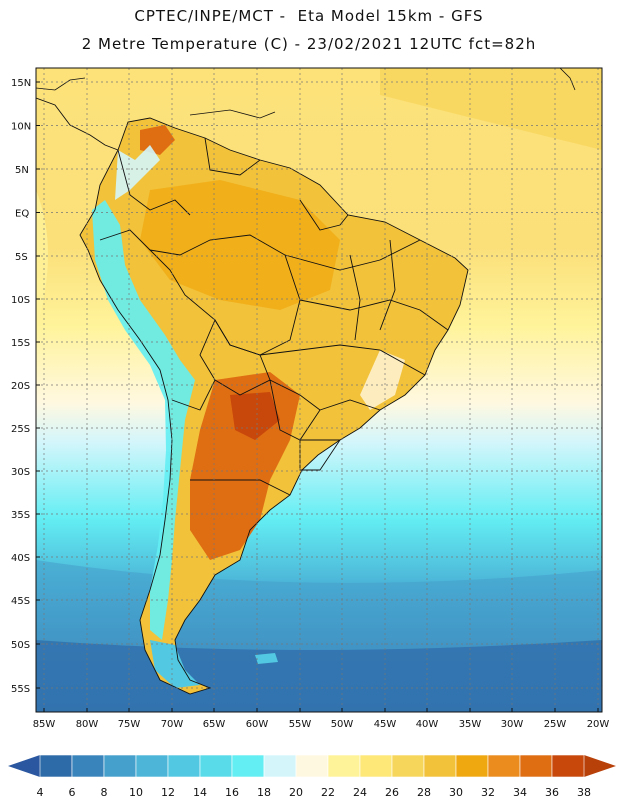 The width and height of the screenshot is (618, 800). What do you see at coordinates (264, 792) in the screenshot?
I see `colorbar-tick-label: 18` at bounding box center [264, 792].